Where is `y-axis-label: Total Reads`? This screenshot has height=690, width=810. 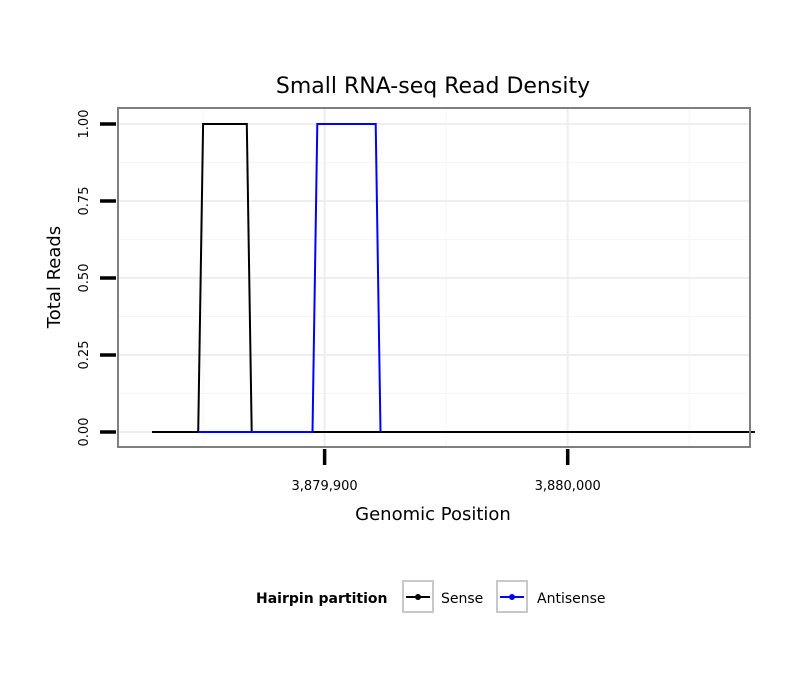 y-axis-label: Total Reads is located at coordinates (54, 277).